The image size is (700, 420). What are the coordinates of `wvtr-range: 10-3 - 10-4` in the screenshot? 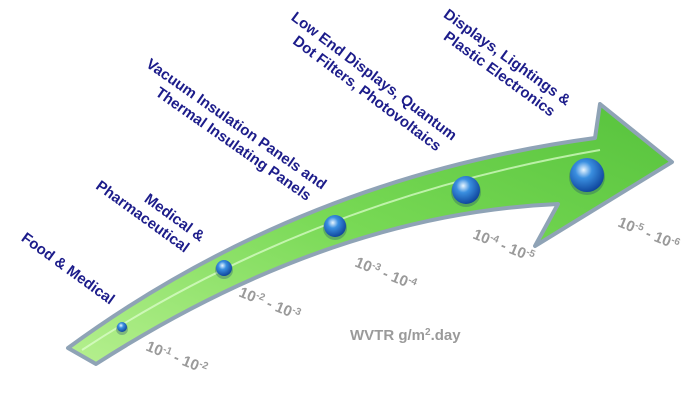 It's located at (386, 273).